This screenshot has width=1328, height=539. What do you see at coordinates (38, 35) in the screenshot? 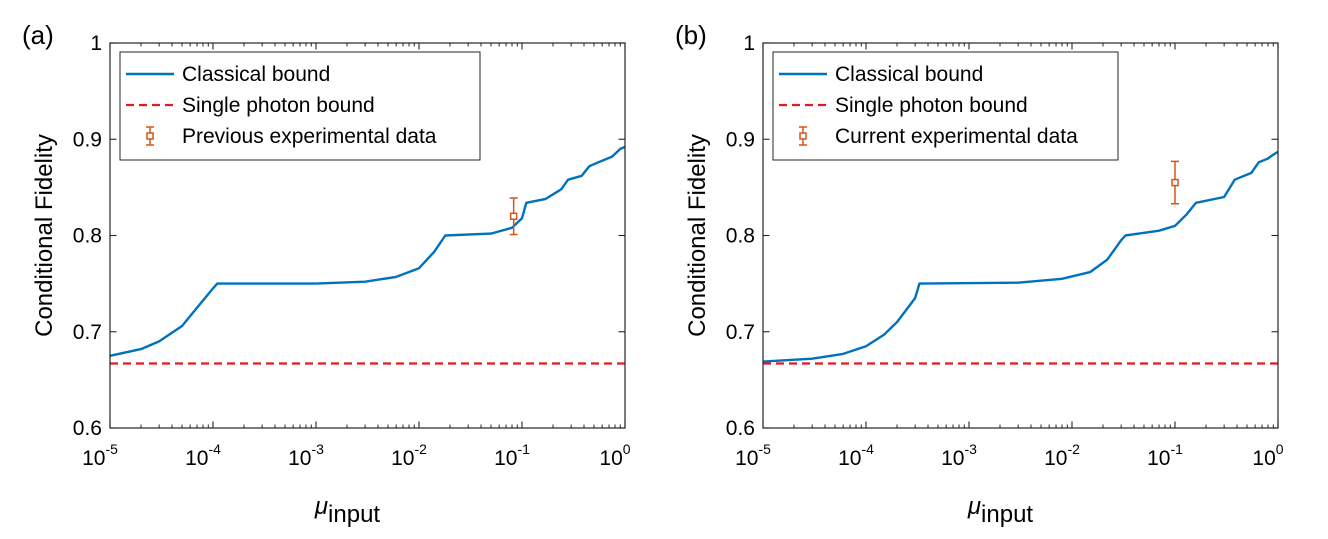
I see `panel-label: (a)` at bounding box center [38, 35].